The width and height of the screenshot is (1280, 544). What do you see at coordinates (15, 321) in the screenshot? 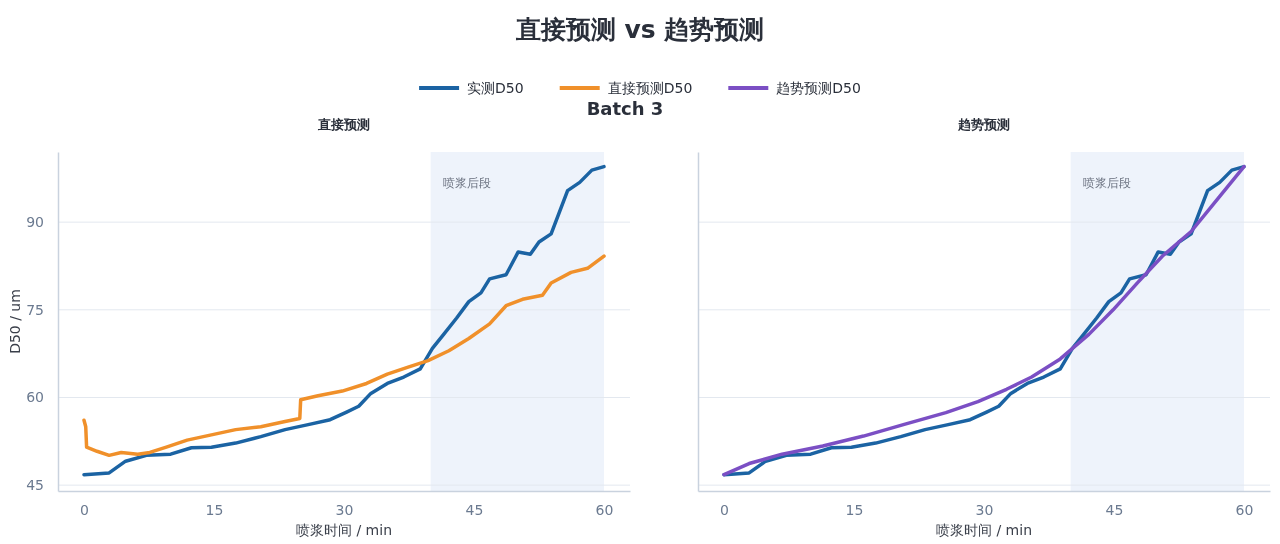
I see `y-axis-title: D50 / um` at bounding box center [15, 321].